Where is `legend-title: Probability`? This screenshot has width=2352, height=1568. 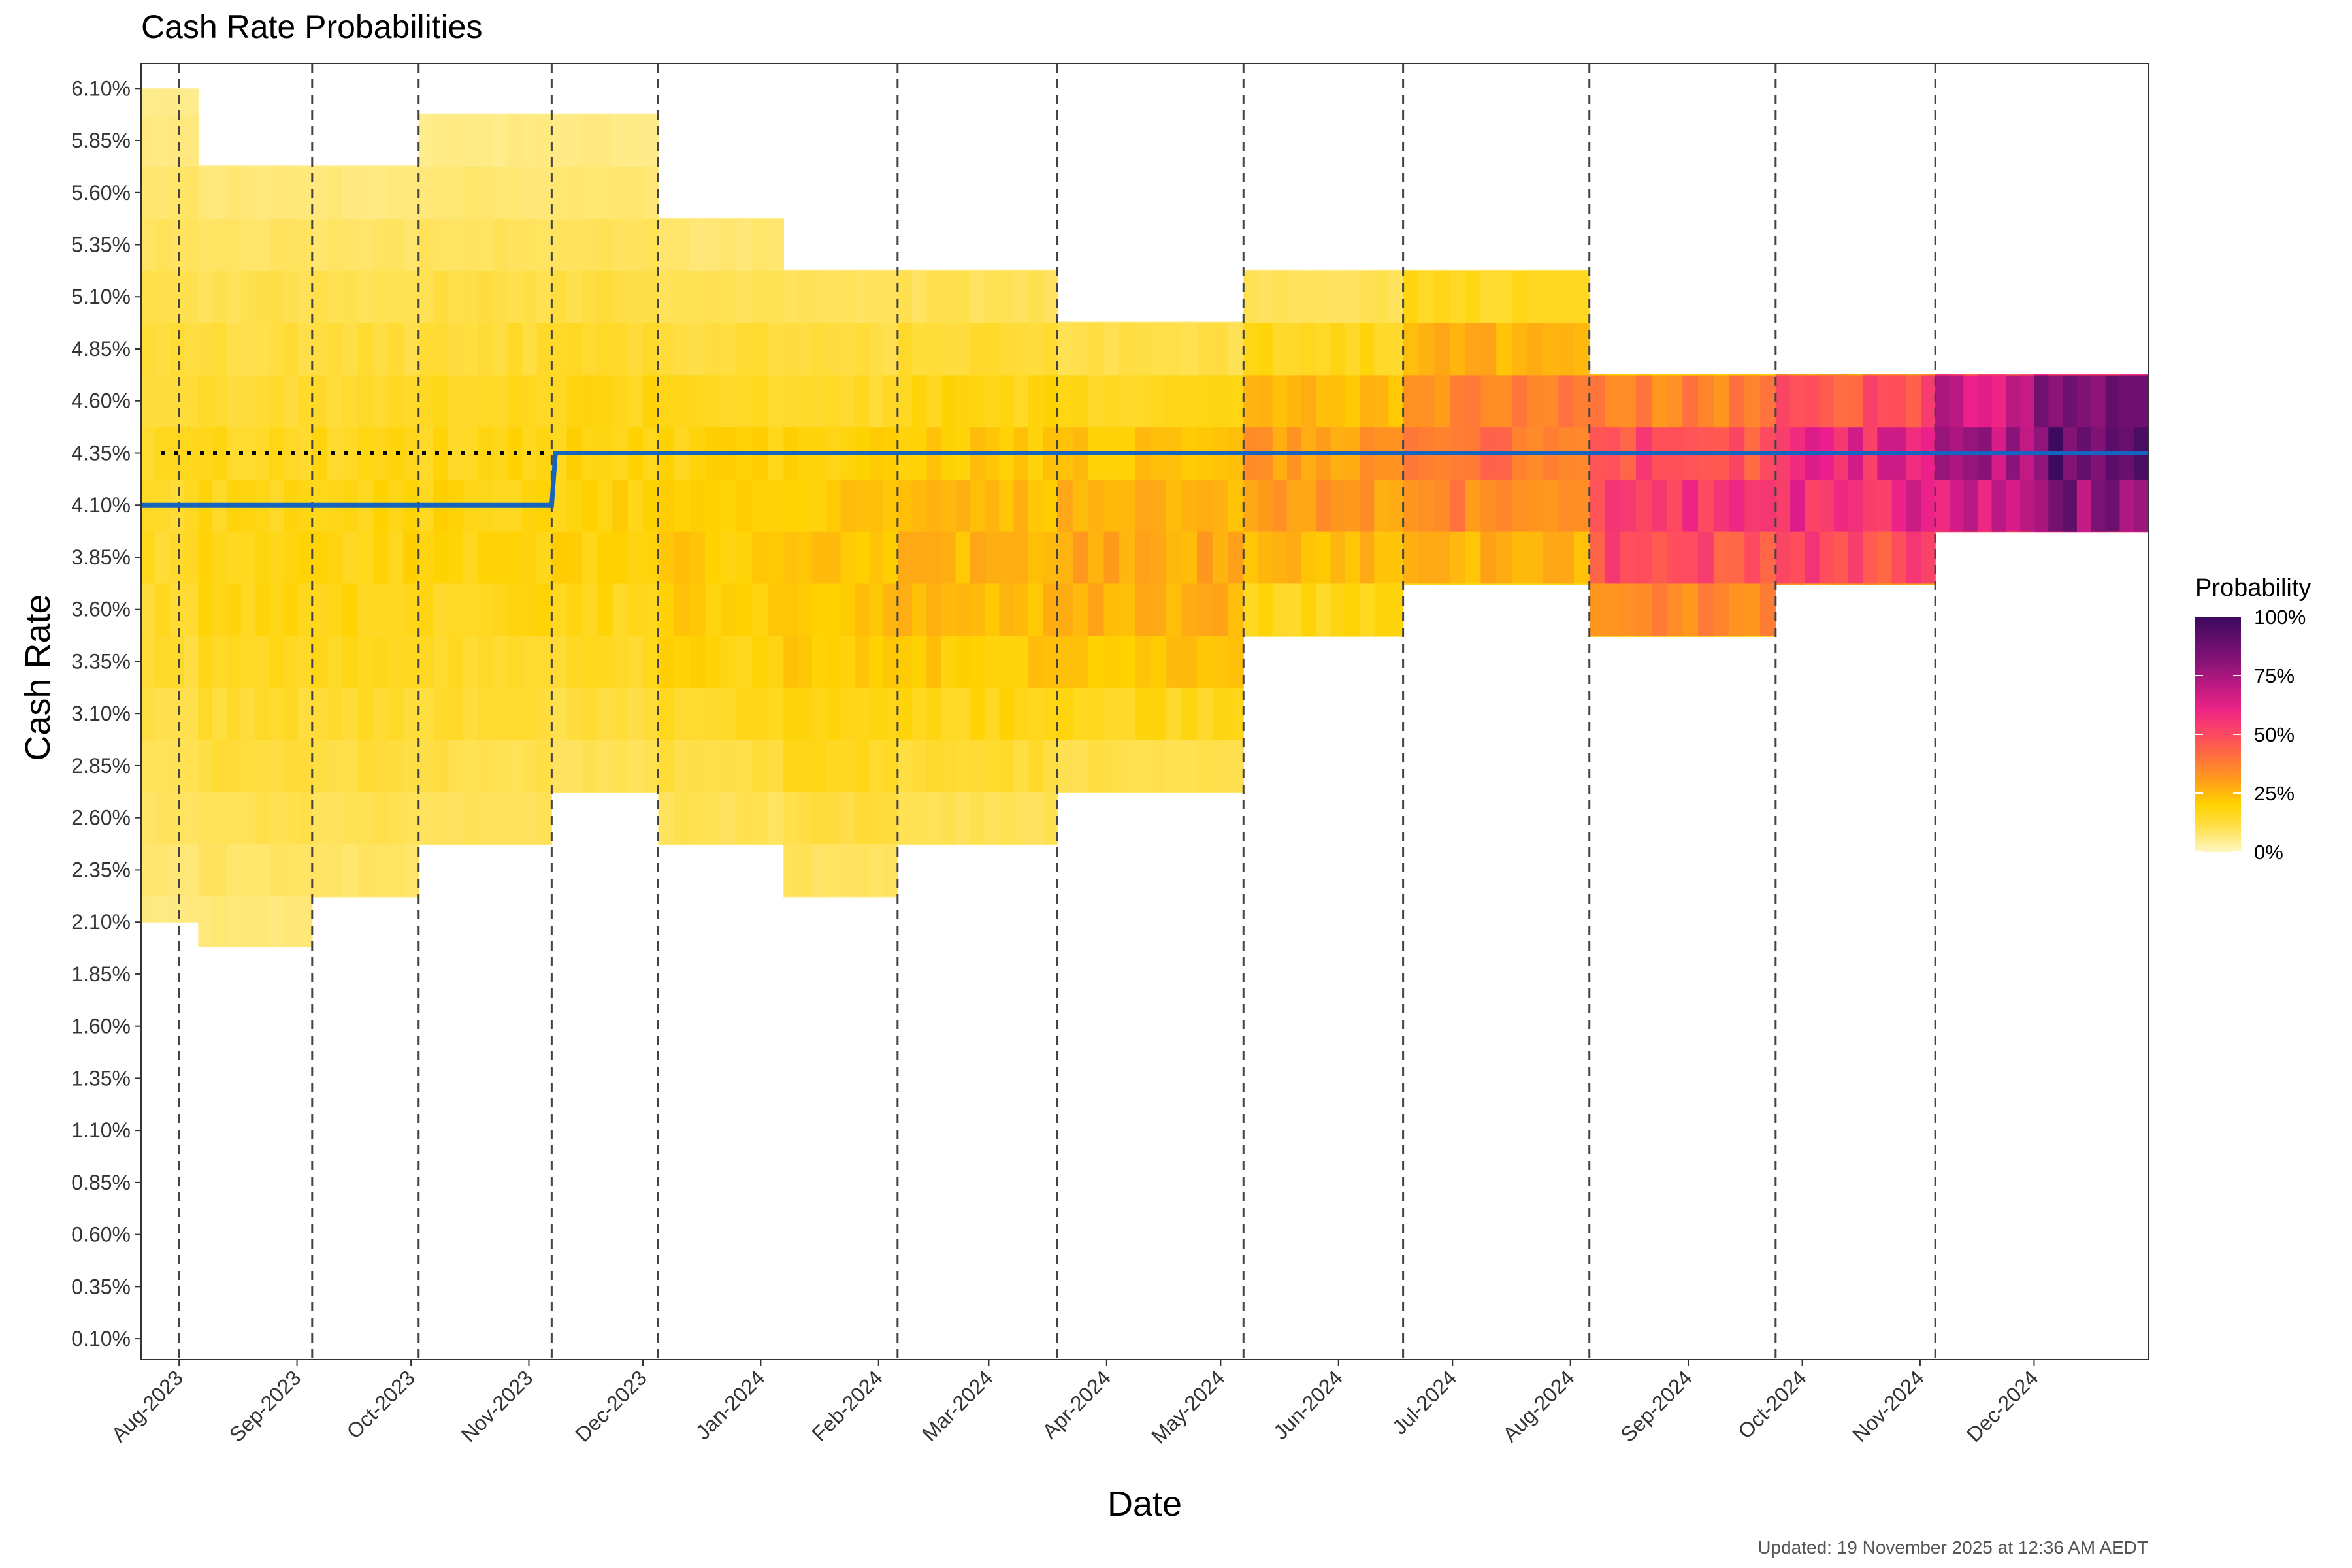
legend-title: Probability is located at coordinates (2253, 588).